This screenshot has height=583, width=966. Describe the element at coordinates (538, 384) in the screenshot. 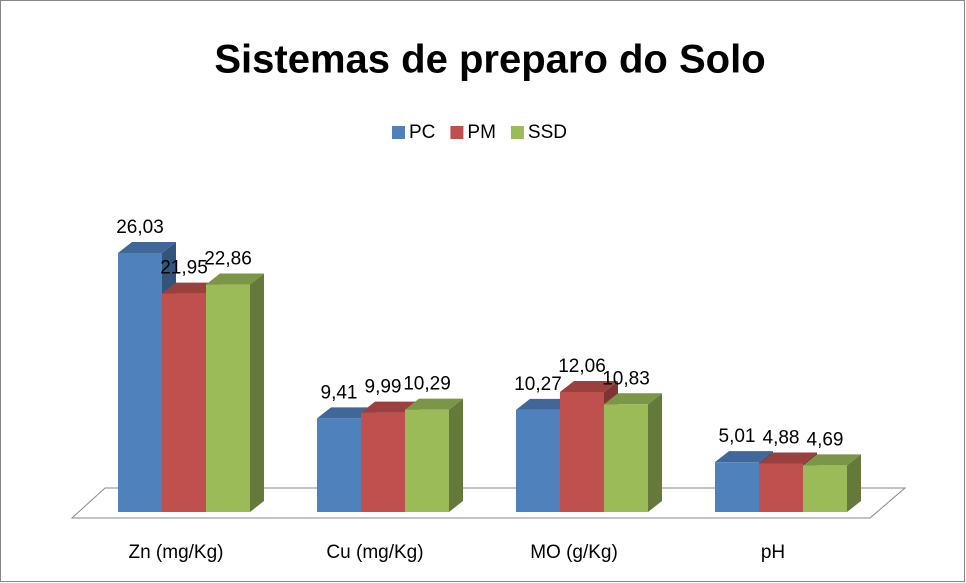

I see `data-label: 10,27` at that location.